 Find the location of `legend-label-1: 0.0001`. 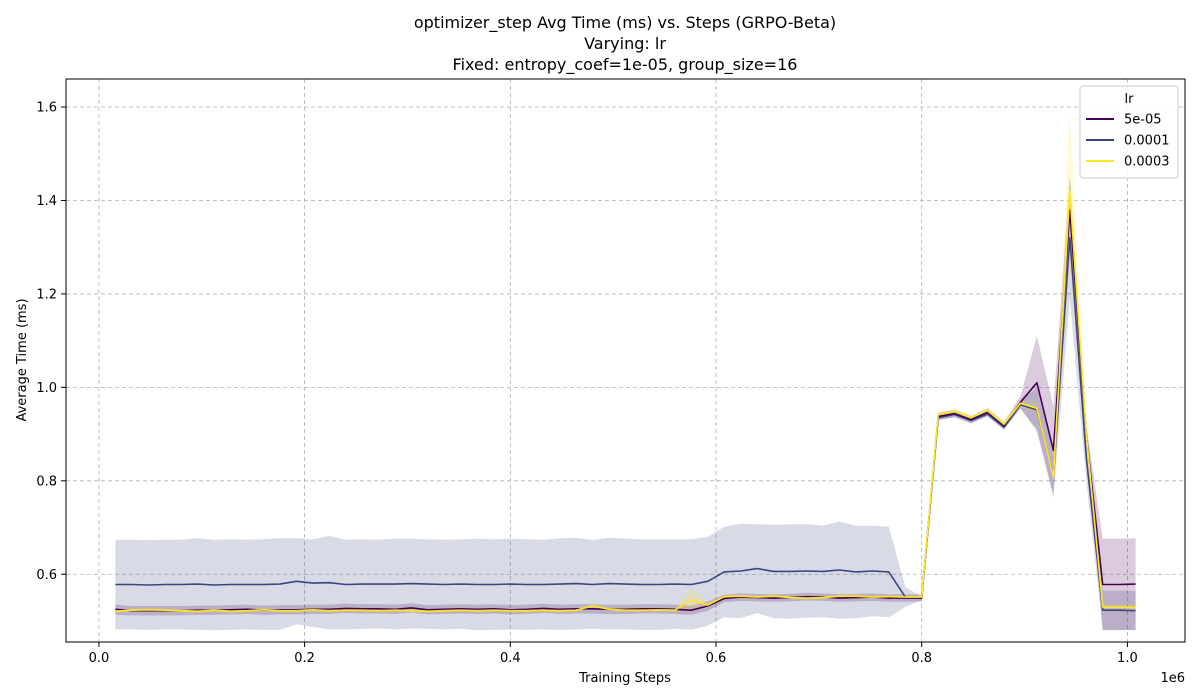

legend-label-1: 0.0001 is located at coordinates (1147, 141).